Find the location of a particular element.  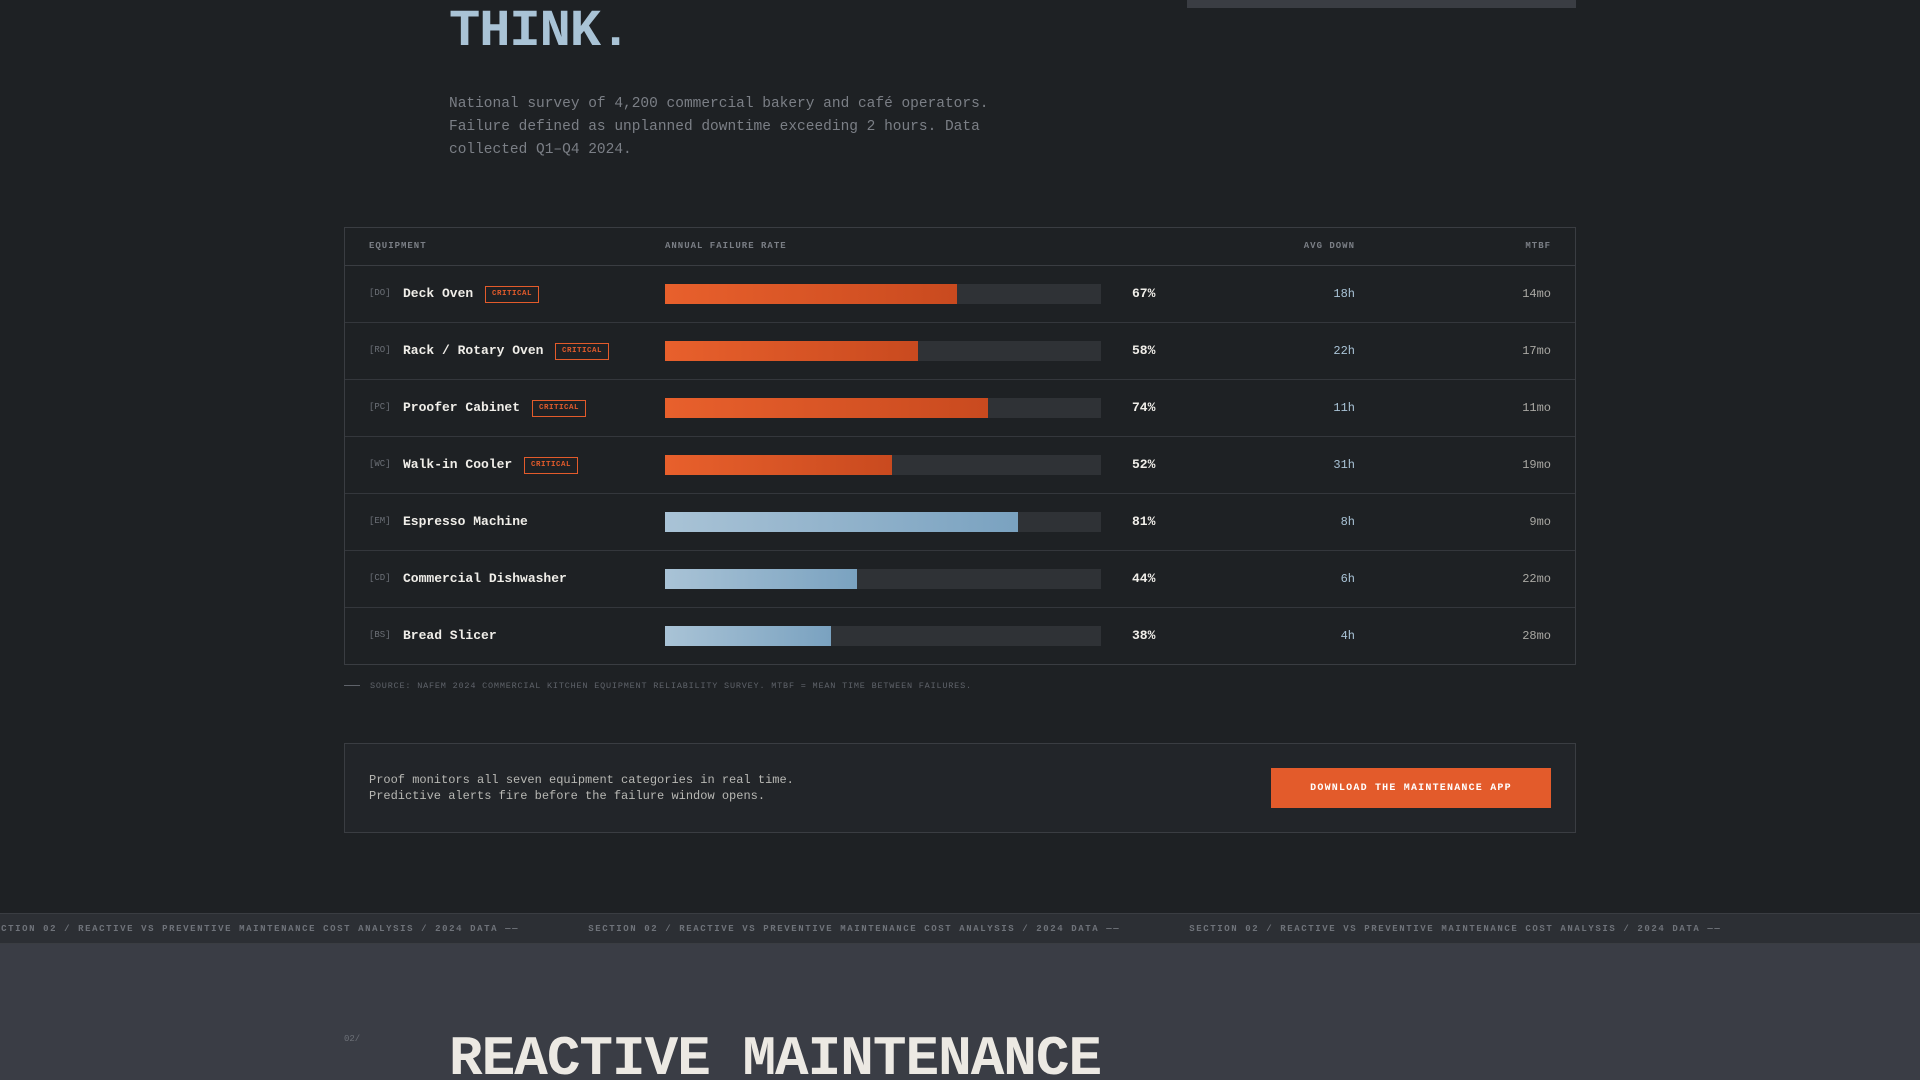

header-equipment: EQUIPMENT is located at coordinates (398, 246).